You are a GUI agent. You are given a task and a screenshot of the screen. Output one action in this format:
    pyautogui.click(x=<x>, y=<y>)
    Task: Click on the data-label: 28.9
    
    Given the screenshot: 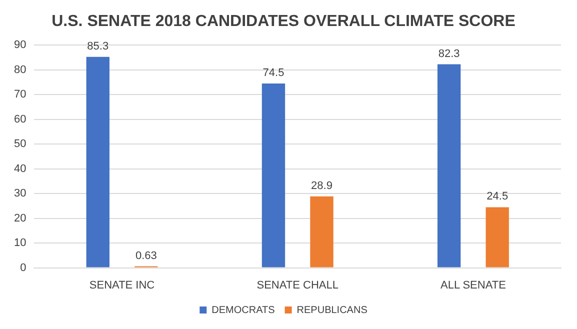 What is the action you would take?
    pyautogui.click(x=321, y=186)
    